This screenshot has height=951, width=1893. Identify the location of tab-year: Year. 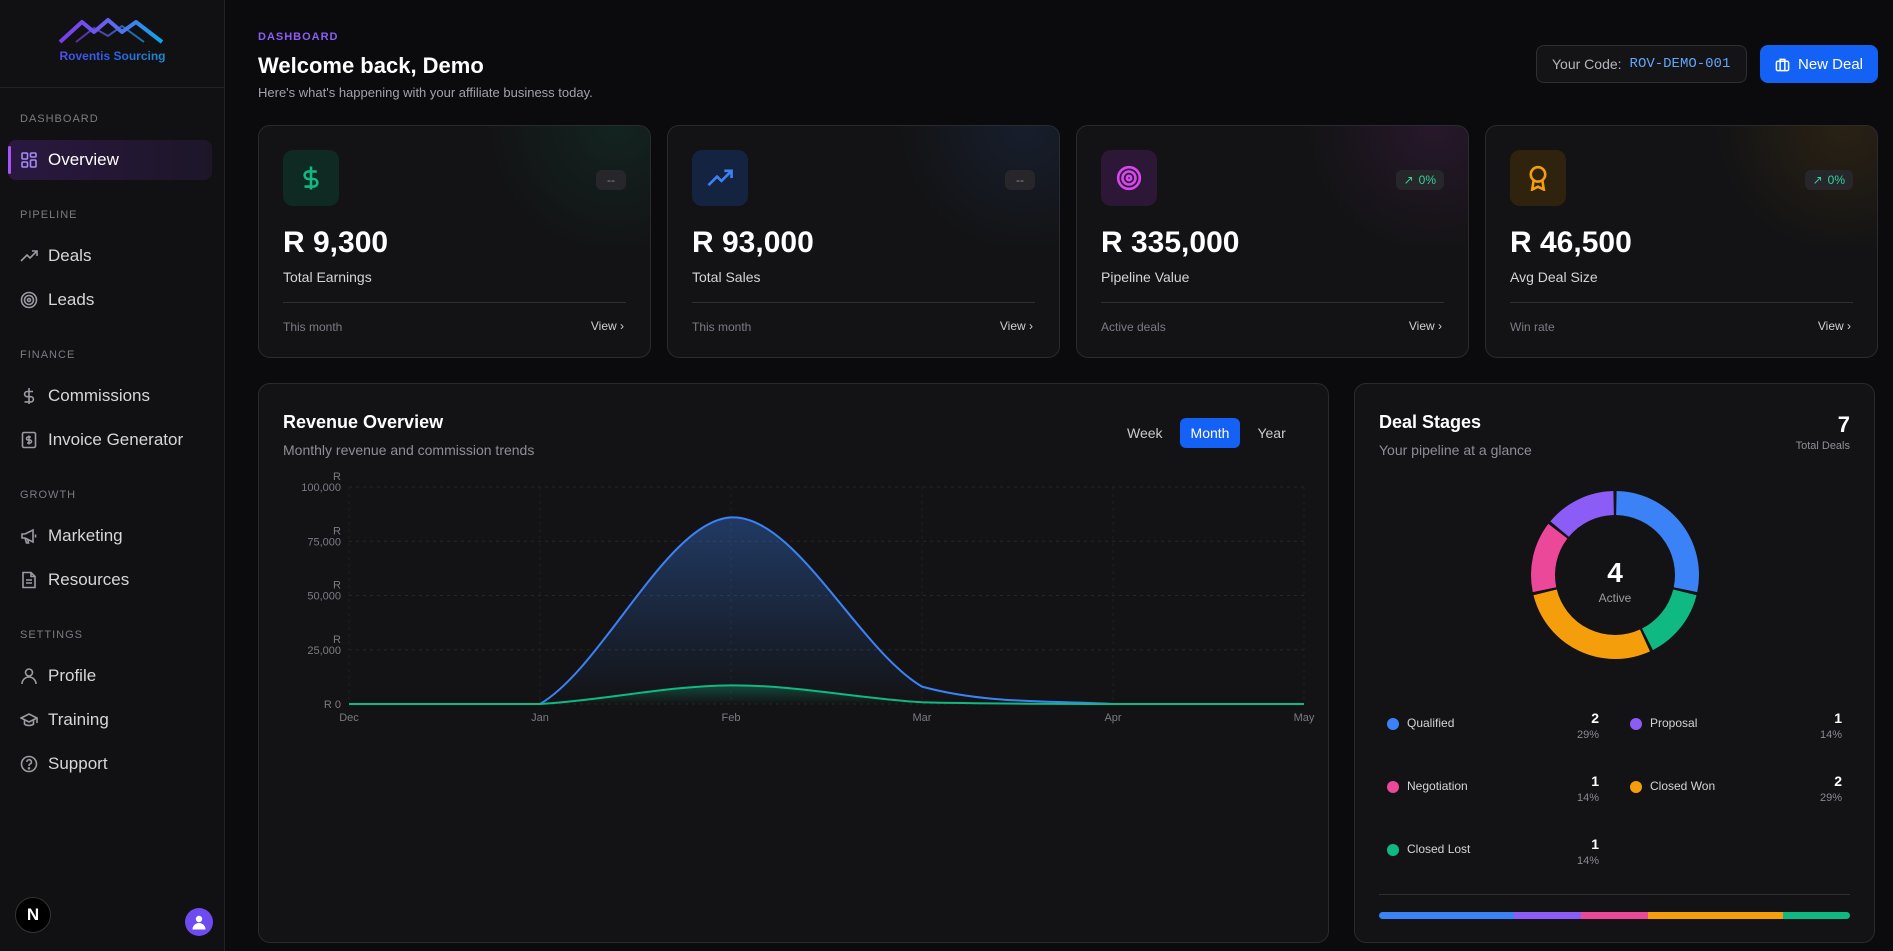
(1271, 433).